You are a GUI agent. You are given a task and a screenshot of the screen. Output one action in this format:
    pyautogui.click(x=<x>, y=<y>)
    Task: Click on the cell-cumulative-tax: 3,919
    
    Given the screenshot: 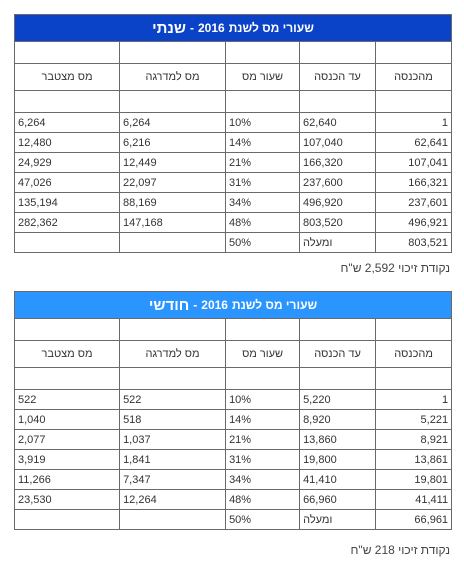 What is the action you would take?
    pyautogui.click(x=67, y=459)
    